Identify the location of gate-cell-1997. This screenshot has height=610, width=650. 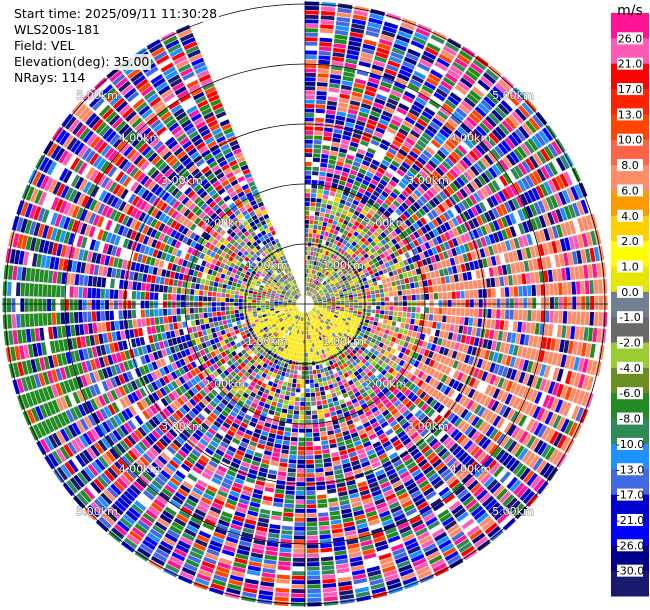
(391, 313).